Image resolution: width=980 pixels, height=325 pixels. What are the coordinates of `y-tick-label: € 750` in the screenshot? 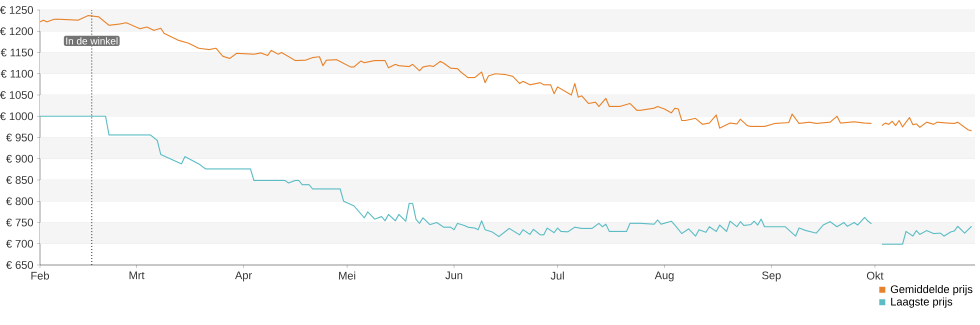 It's located at (20, 222).